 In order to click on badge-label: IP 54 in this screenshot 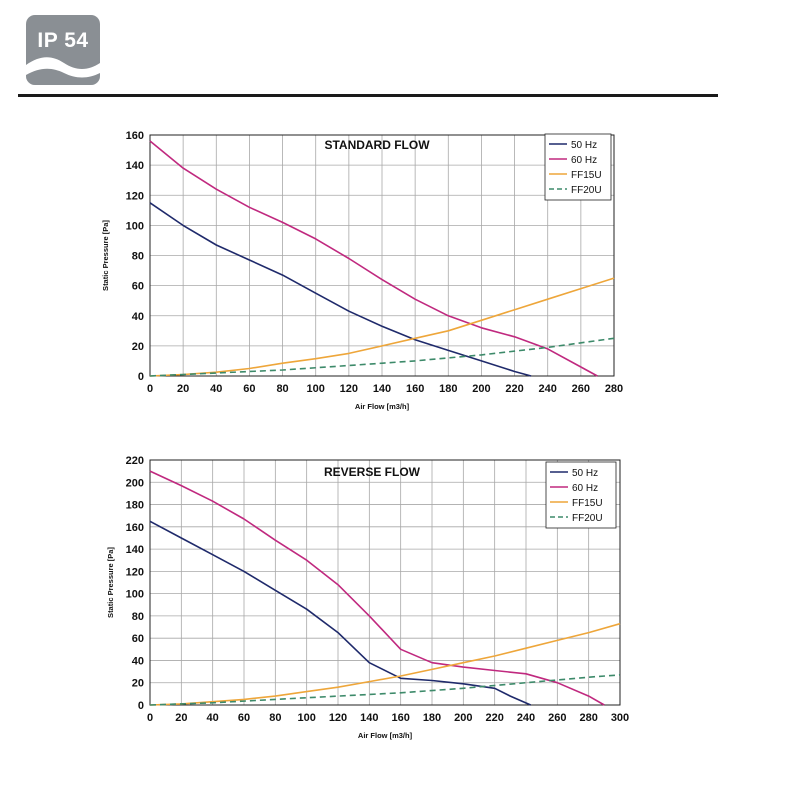, I will do `click(63, 40)`.